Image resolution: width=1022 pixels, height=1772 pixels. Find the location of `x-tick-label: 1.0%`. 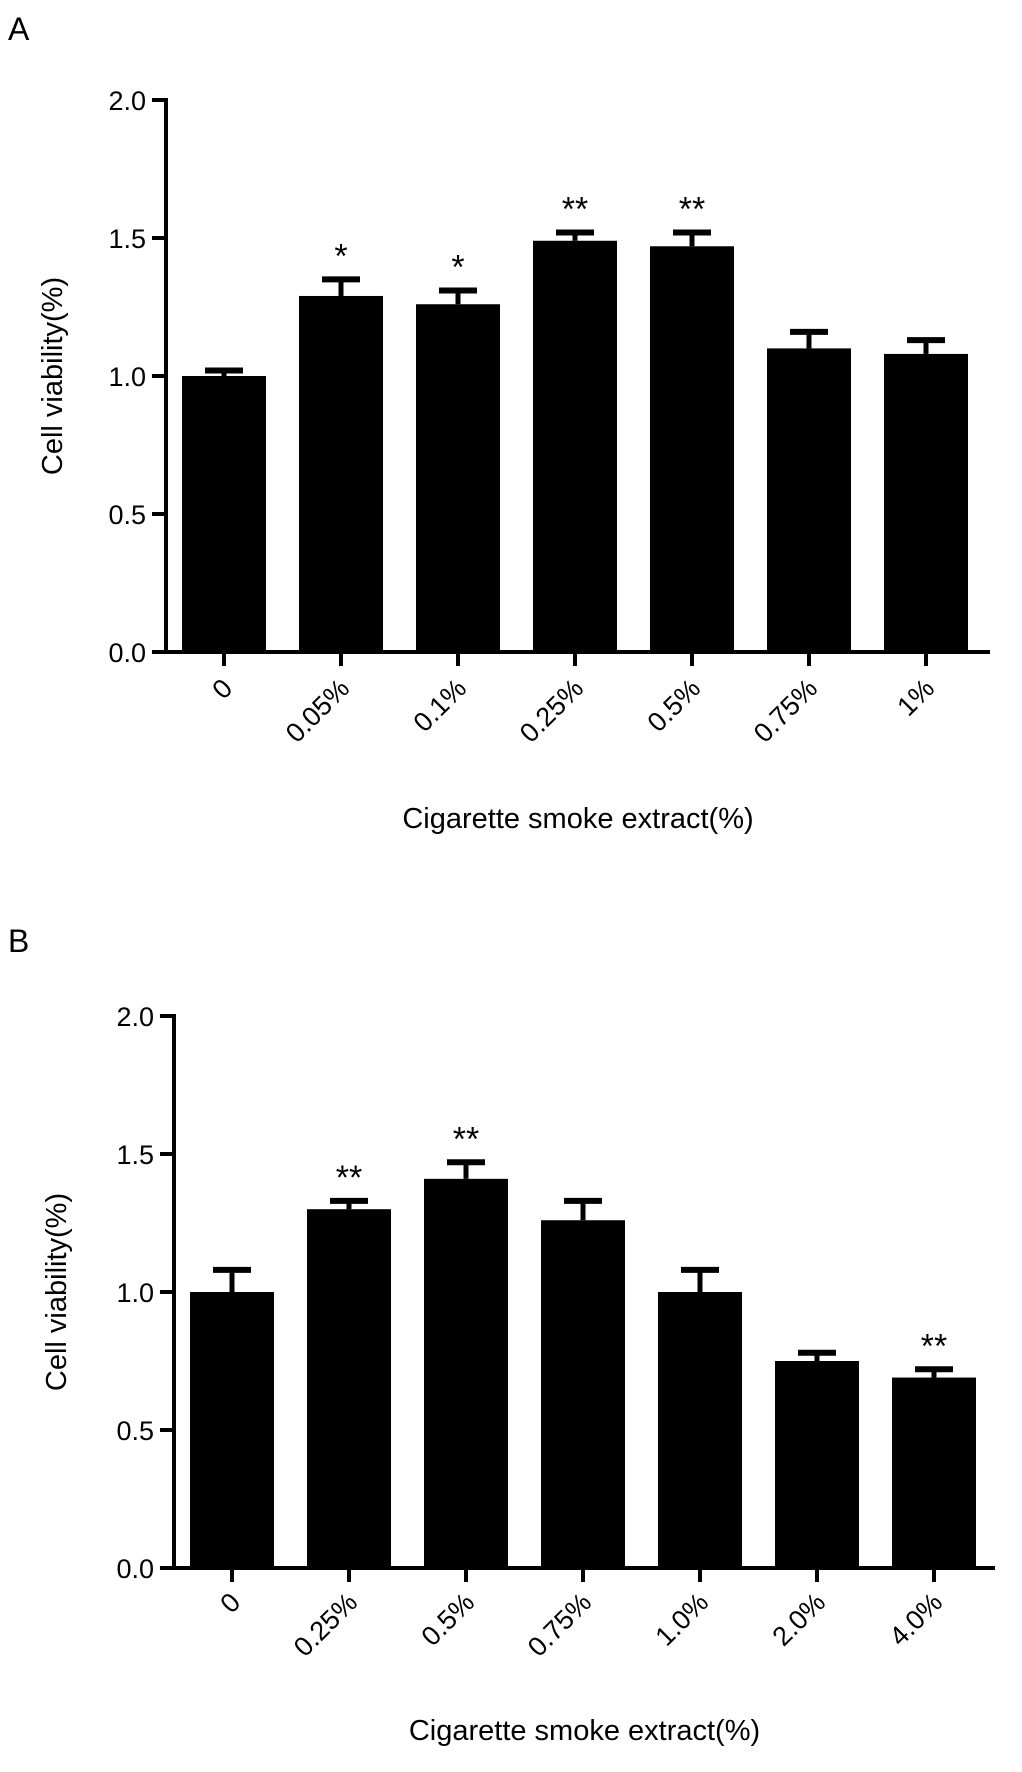

x-tick-label: 1.0% is located at coordinates (682, 1619).